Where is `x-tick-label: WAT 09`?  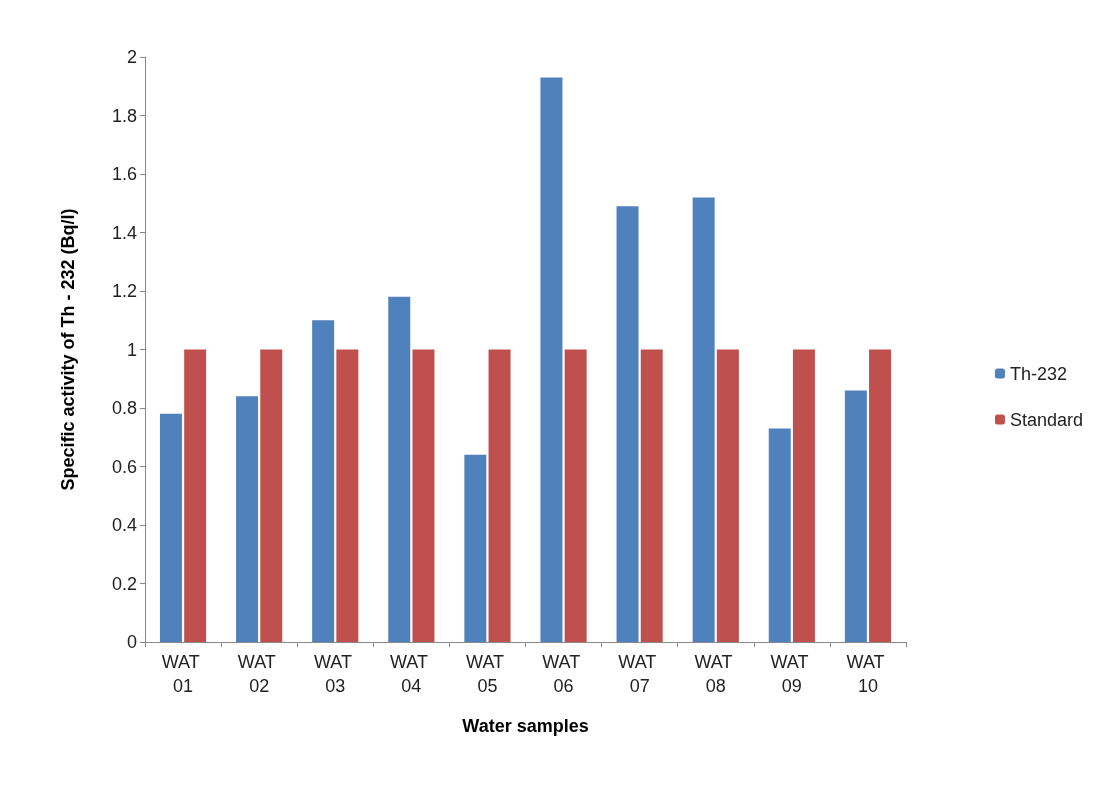 x-tick-label: WAT 09 is located at coordinates (792, 674).